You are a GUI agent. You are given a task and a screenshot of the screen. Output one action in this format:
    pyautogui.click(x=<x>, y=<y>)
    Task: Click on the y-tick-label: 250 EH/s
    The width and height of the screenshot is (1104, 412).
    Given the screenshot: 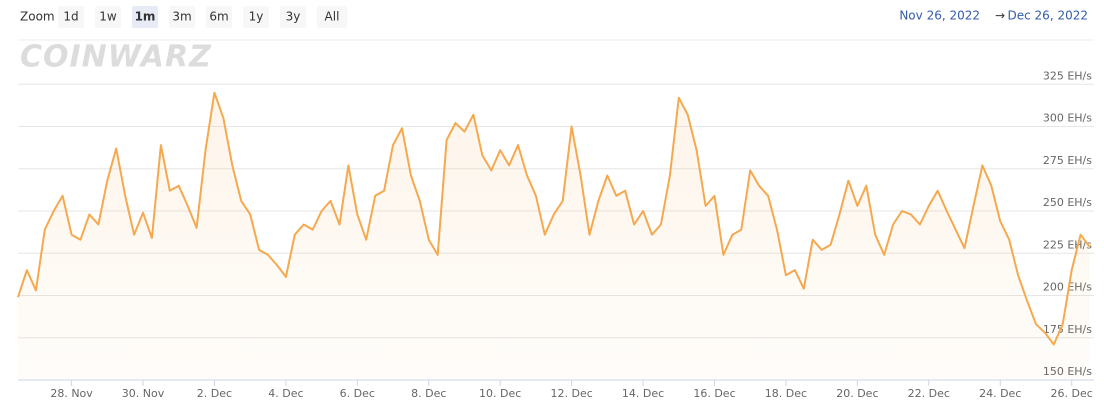 What is the action you would take?
    pyautogui.click(x=1067, y=202)
    